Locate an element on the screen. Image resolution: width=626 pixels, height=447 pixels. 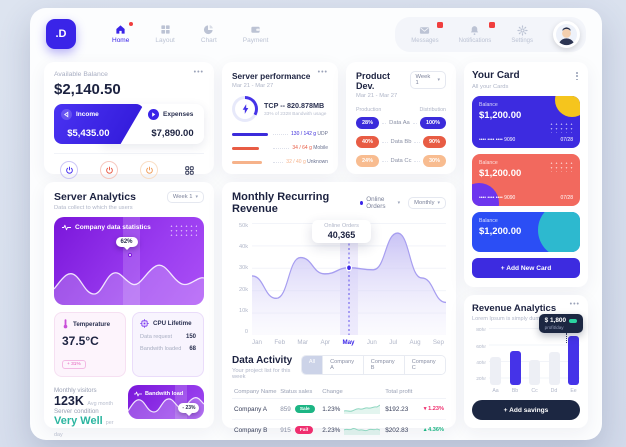
expenses-label: Expenses is located at coordinates (178, 114).